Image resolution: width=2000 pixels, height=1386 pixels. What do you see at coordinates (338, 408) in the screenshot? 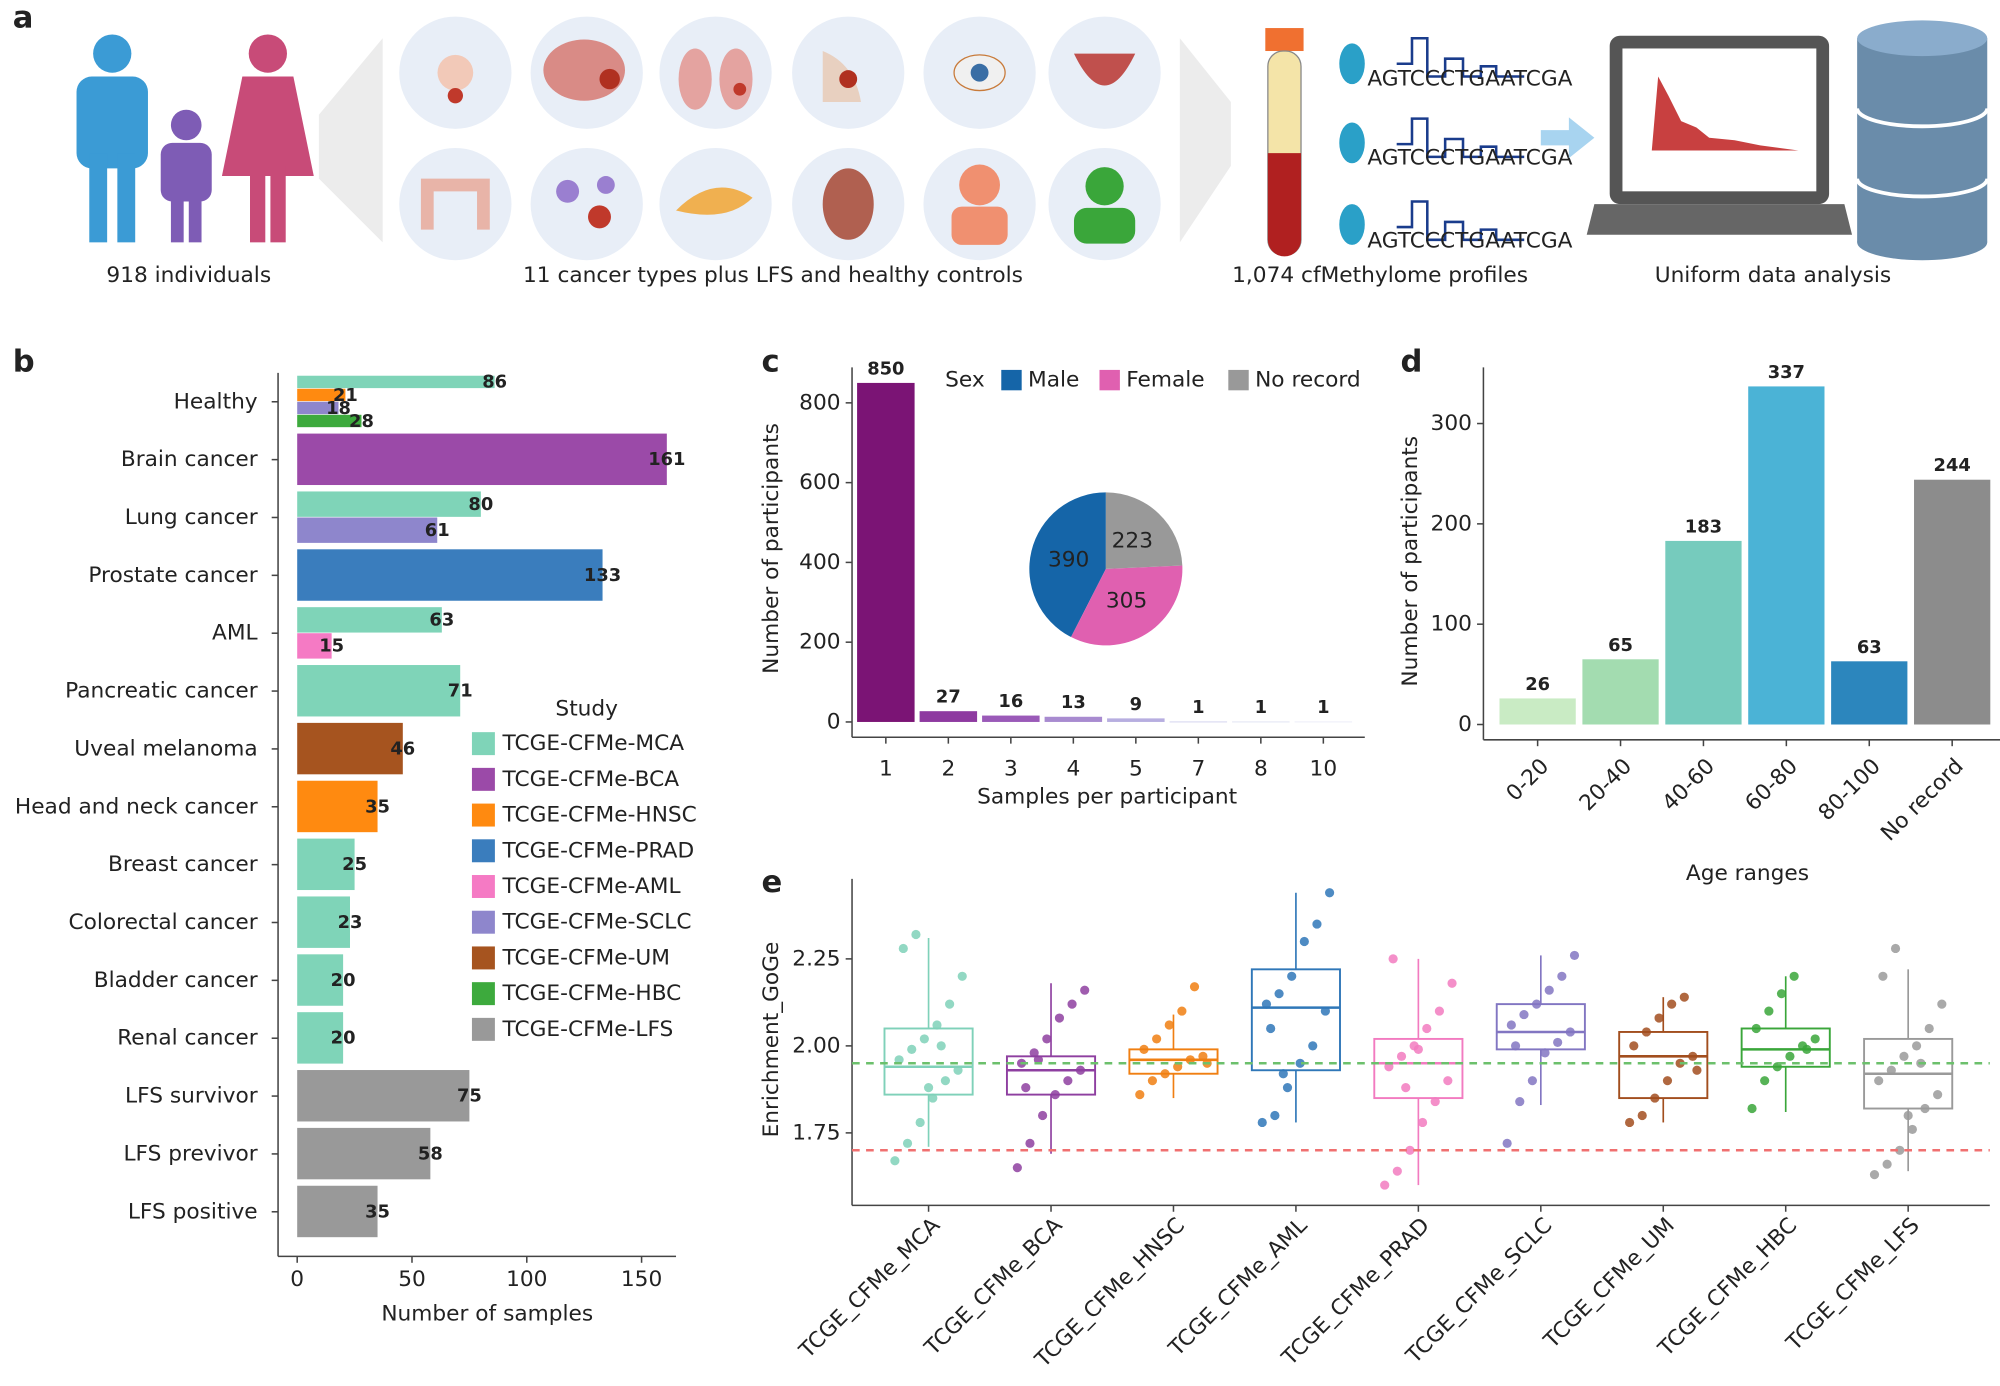
I see `value-label: 18` at bounding box center [338, 408].